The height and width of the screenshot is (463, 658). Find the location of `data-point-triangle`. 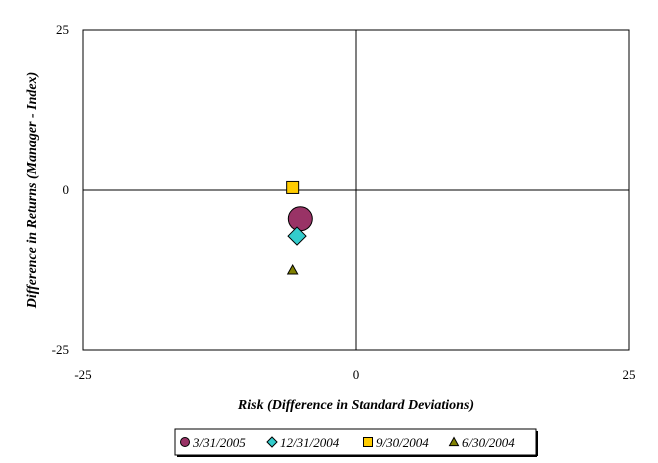

data-point-triangle is located at coordinates (292, 269).